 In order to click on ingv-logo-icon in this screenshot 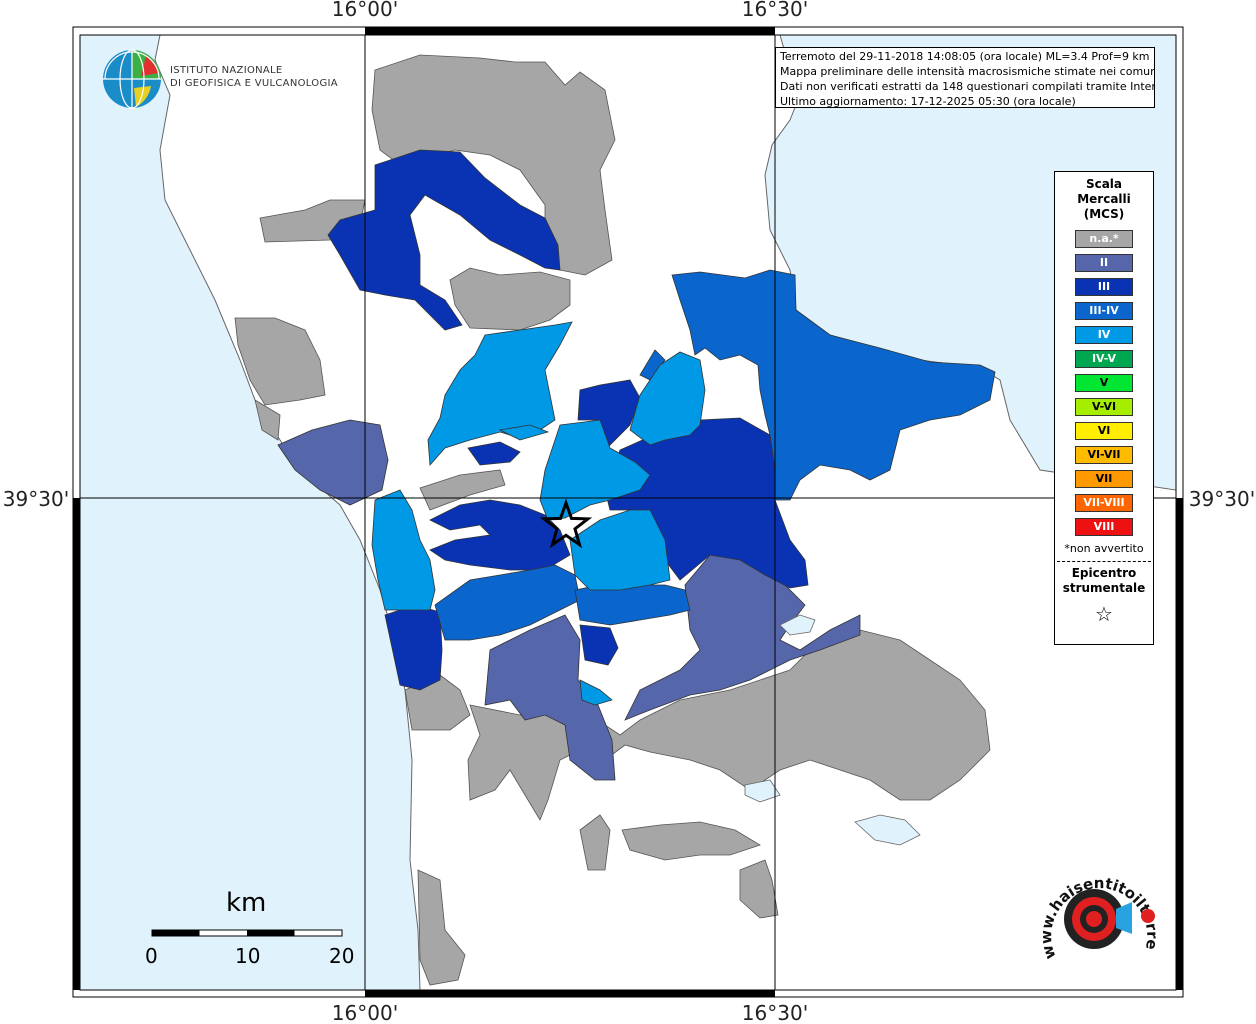, I will do `click(132, 79)`.